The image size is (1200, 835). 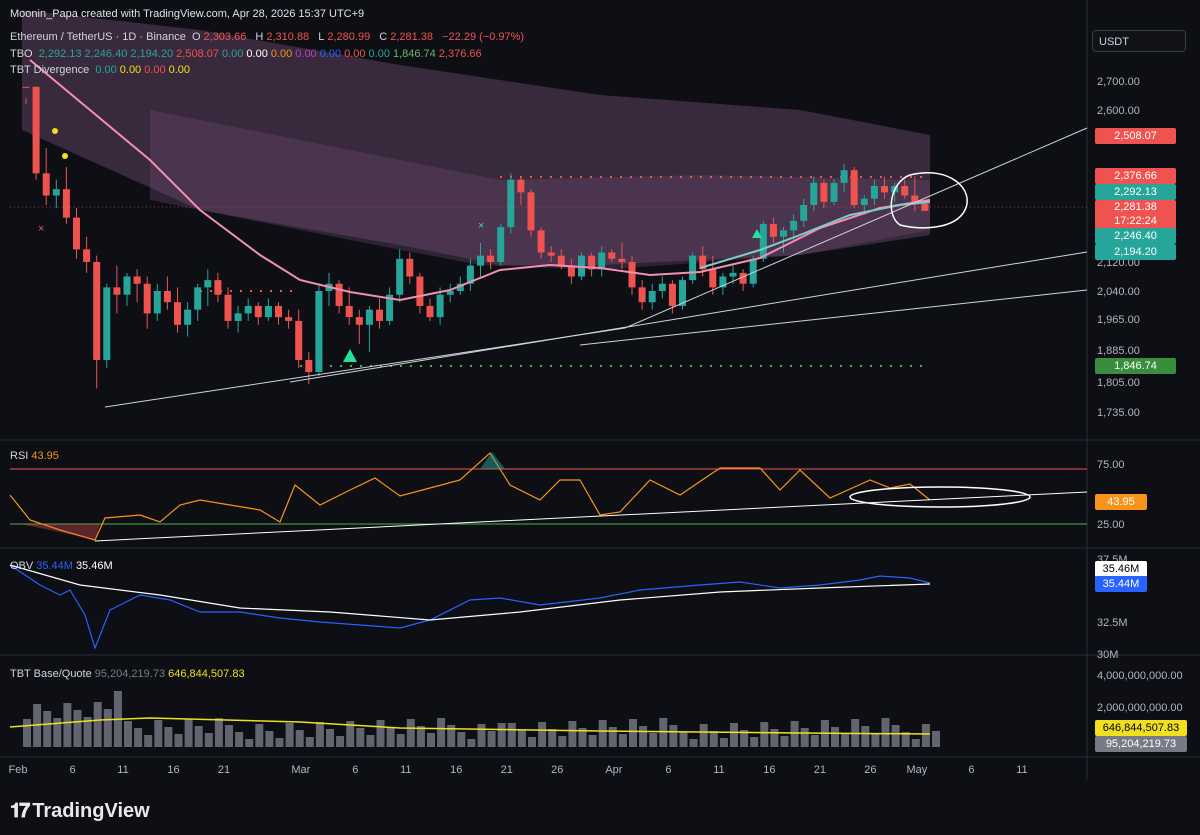 I want to click on price-badge: 646,844,507.83, so click(x=1141, y=728).